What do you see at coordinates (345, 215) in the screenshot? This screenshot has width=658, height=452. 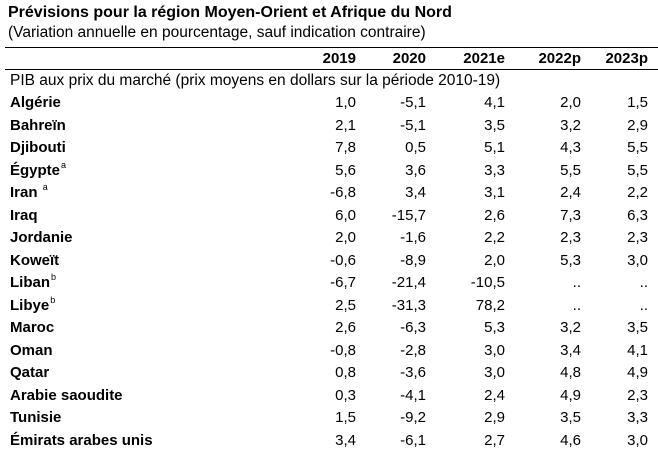 I see `value-cell-2019: 6,0` at bounding box center [345, 215].